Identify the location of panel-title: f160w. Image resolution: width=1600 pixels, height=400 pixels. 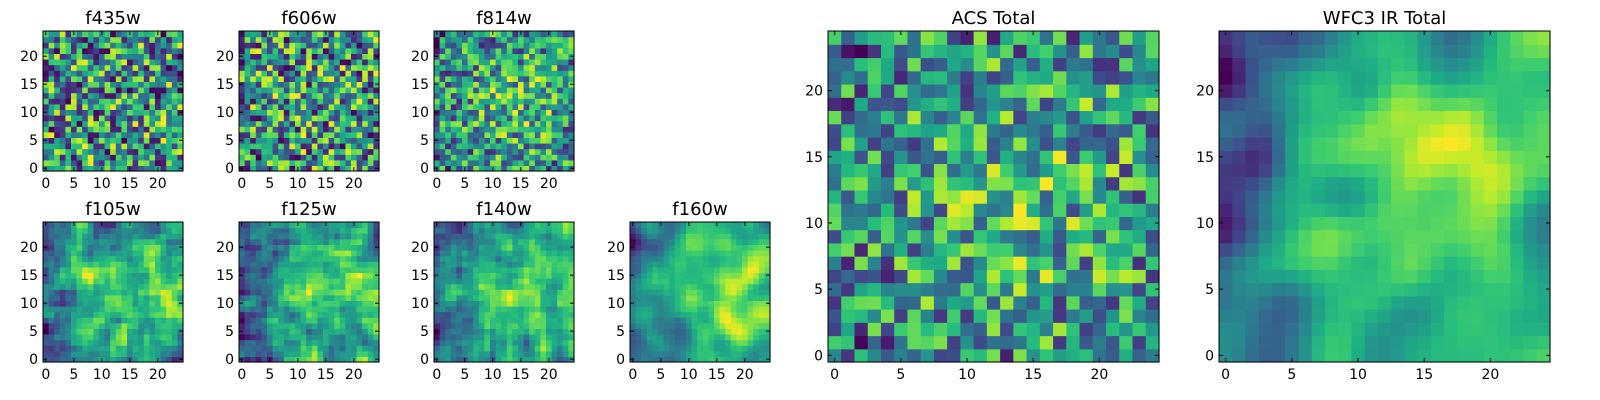
(699, 209).